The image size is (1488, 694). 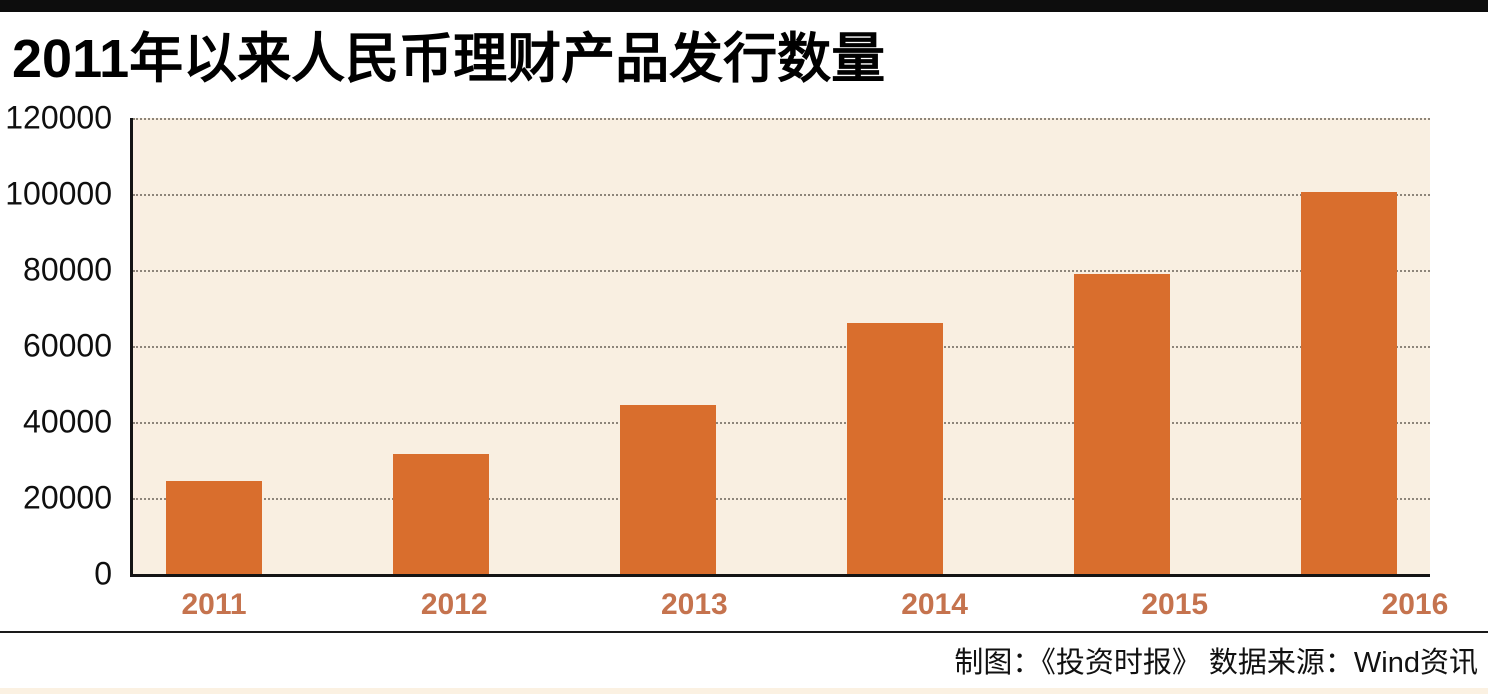 What do you see at coordinates (780, 575) in the screenshot?
I see `x-axis-line` at bounding box center [780, 575].